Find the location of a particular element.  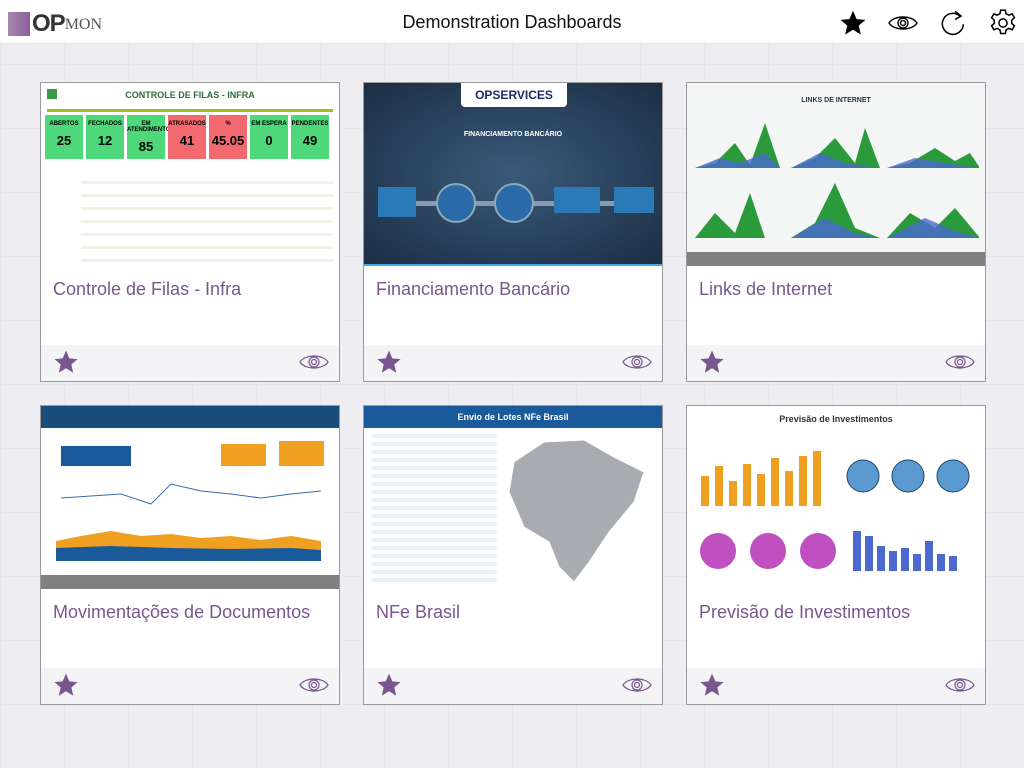

thumbnail-heading: Envio de Lotes NFe Brasil is located at coordinates (513, 417).